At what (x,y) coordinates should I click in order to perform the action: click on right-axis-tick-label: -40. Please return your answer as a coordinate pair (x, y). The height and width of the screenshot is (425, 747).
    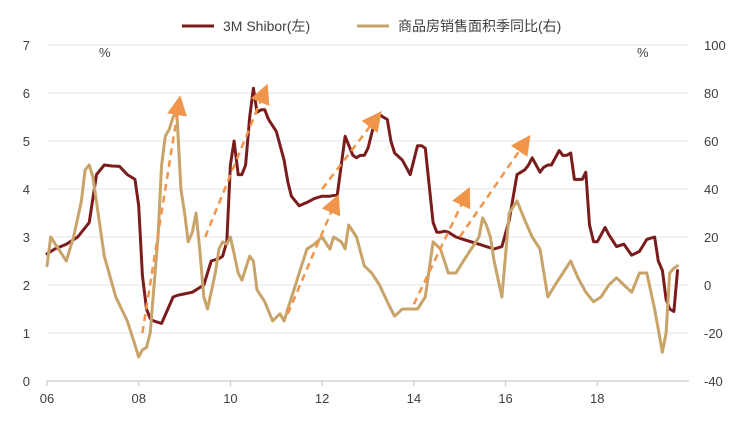
    Looking at the image, I should click on (713, 381).